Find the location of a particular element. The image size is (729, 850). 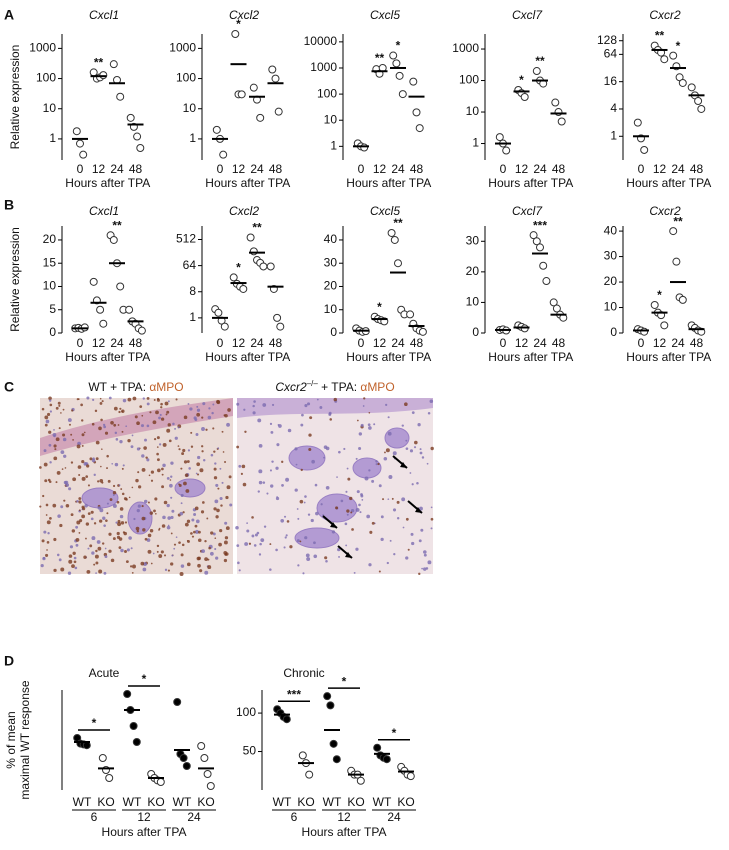

y-tick-label: 100 is located at coordinates (186, 78).